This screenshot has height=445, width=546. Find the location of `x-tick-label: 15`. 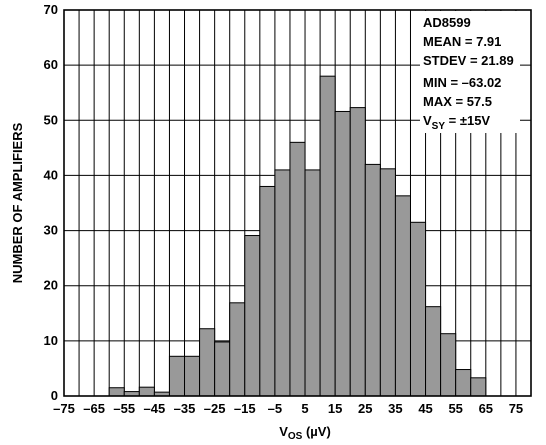

x-tick-label: 15 is located at coordinates (335, 408).